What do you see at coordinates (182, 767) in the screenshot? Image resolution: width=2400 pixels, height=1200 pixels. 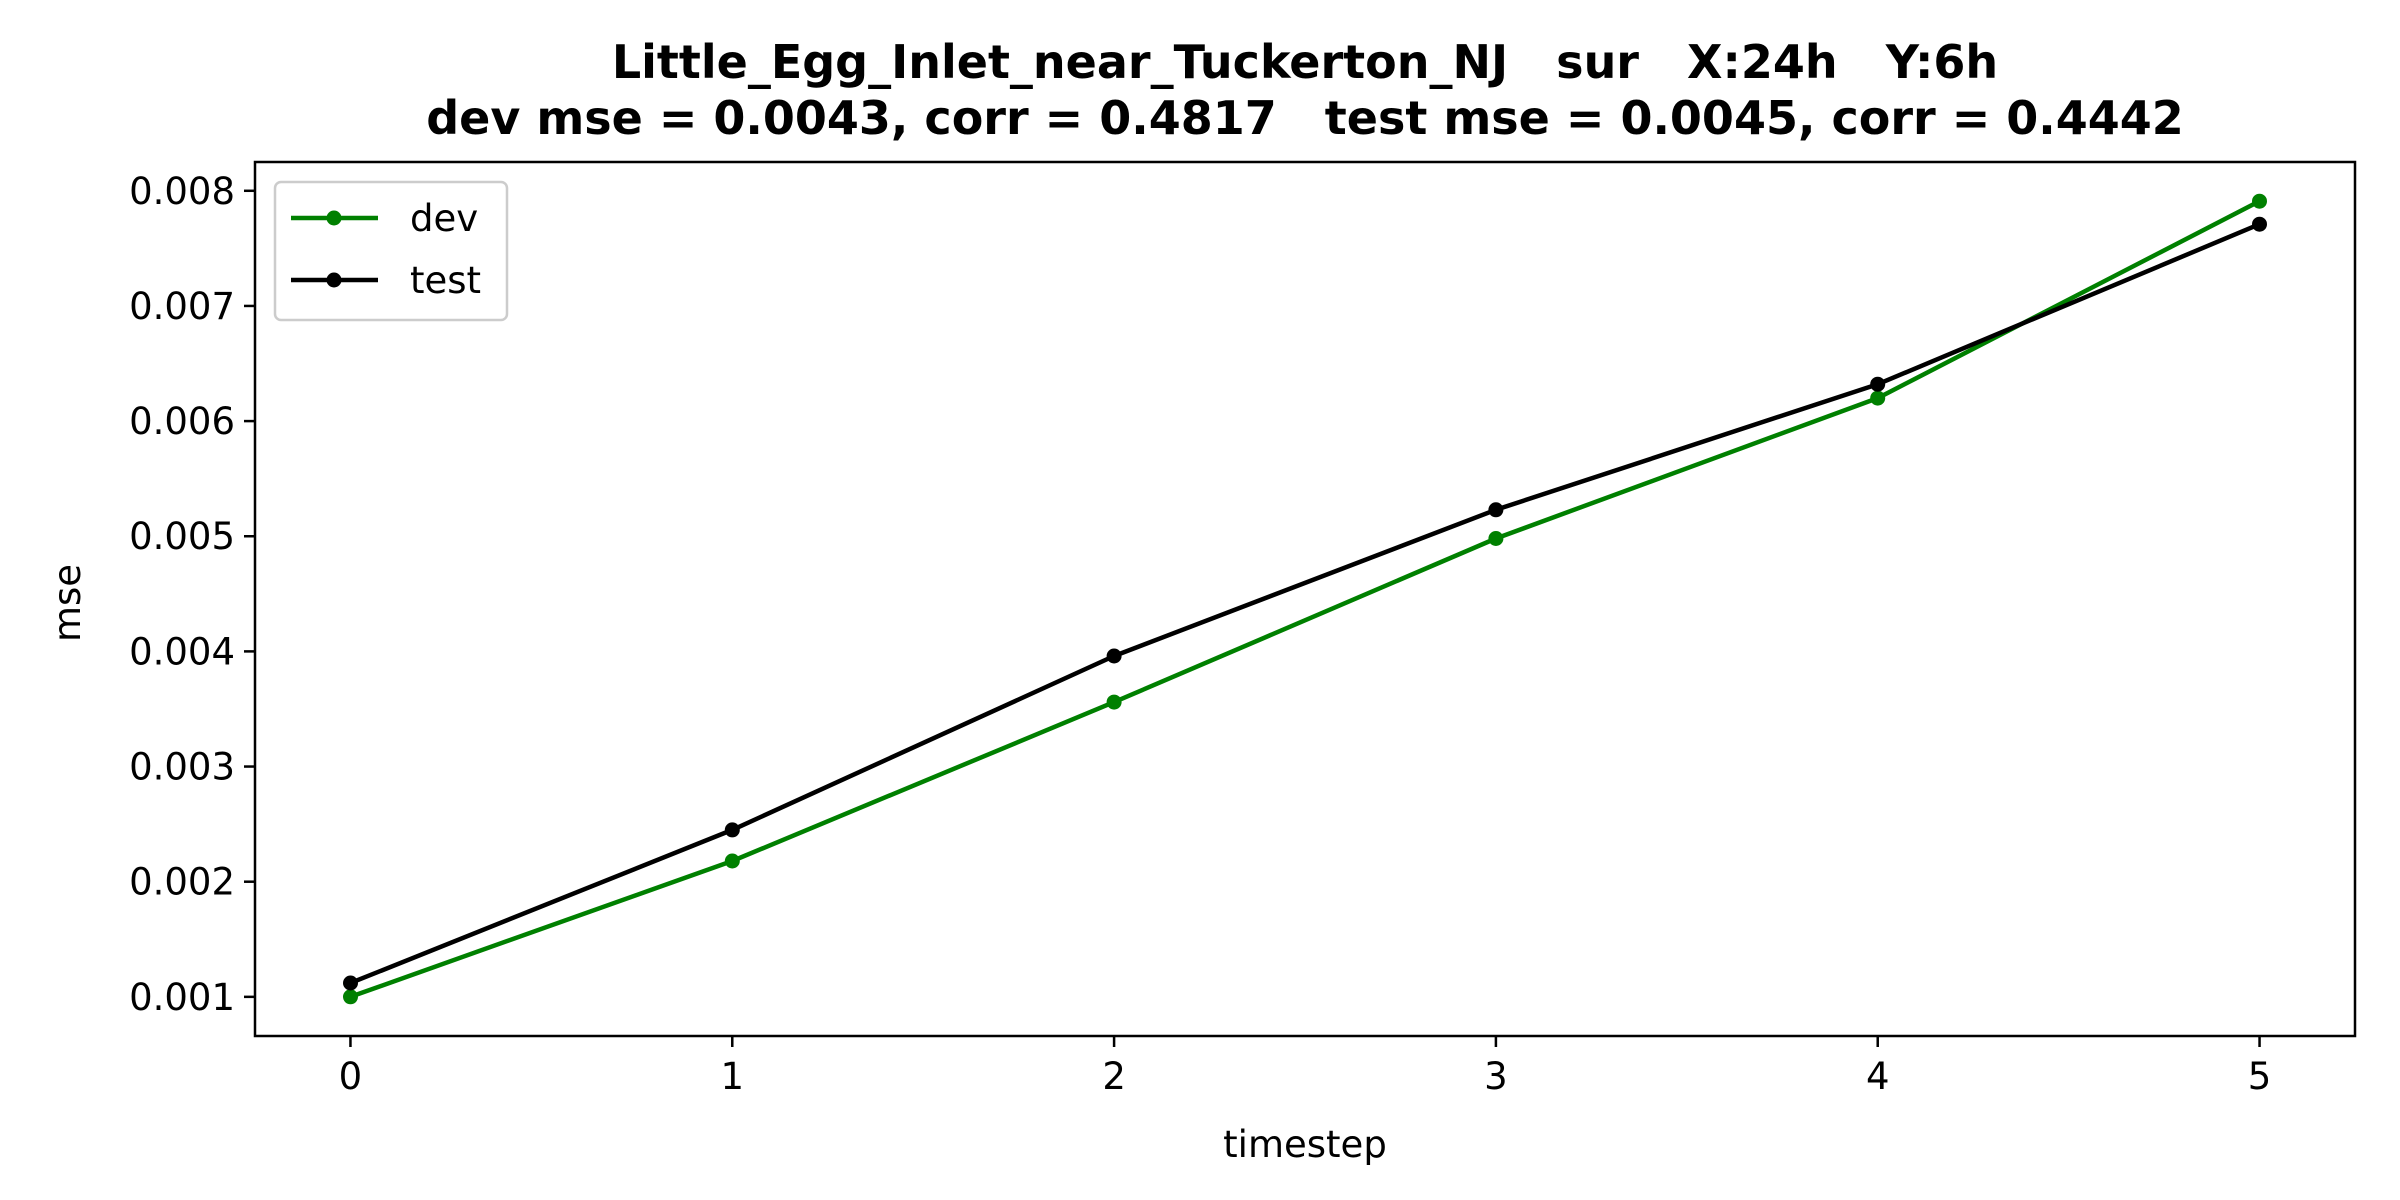 I see `y-tick-label: 0.003` at bounding box center [182, 767].